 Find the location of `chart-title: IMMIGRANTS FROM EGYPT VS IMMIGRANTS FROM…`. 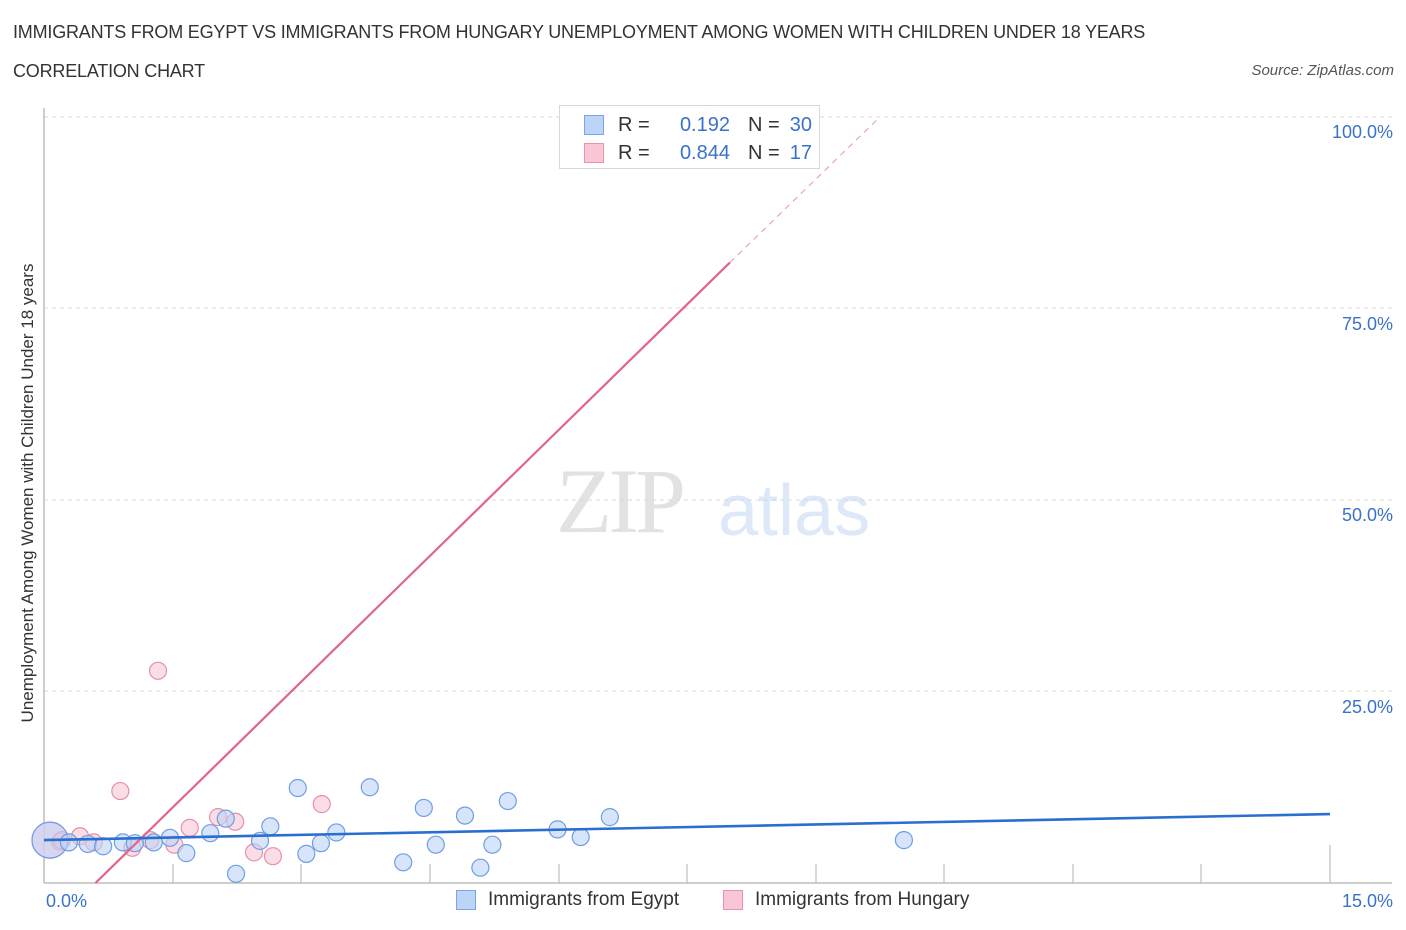

chart-title: IMMIGRANTS FROM EGYPT VS IMMIGRANTS FROM… is located at coordinates (579, 32).